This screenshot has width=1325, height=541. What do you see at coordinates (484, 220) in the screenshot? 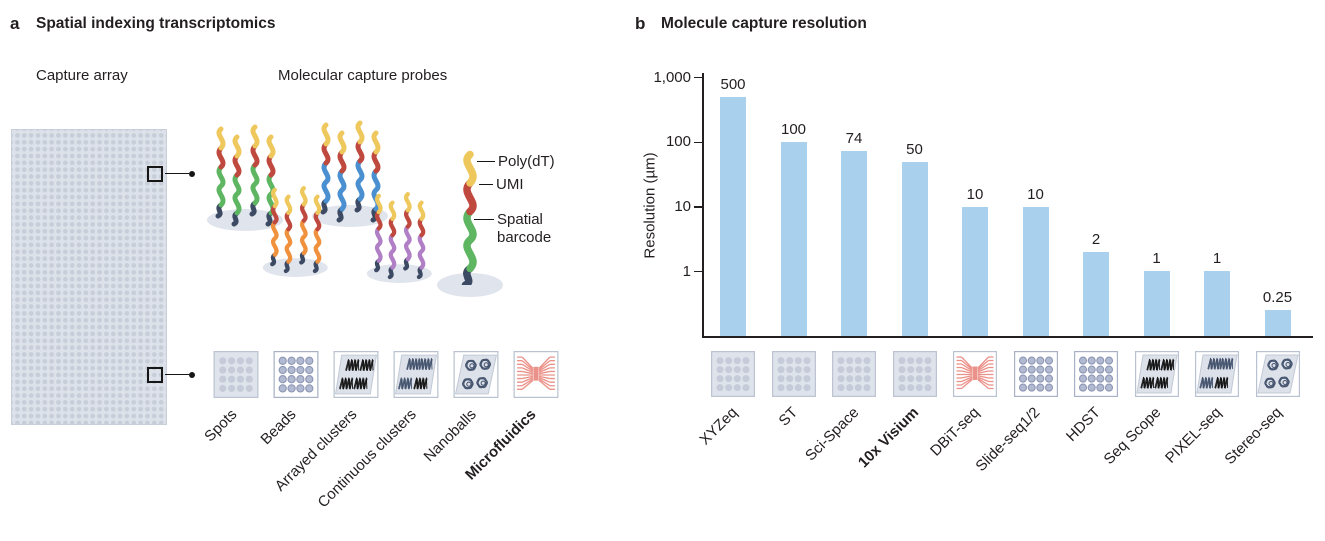
I see `leader-line-spatial-barcode` at bounding box center [484, 220].